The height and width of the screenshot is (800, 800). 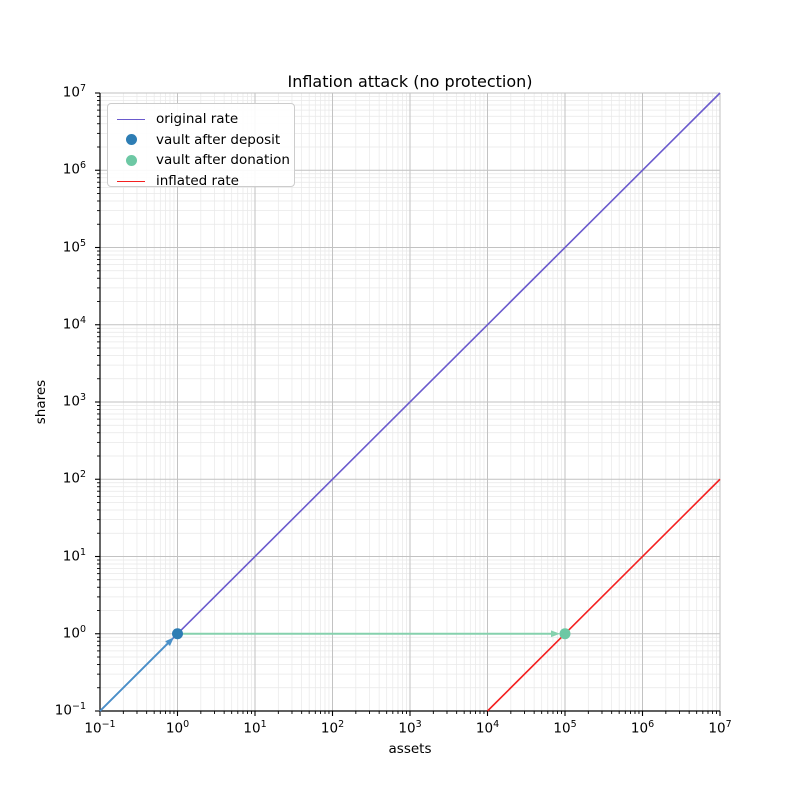 What do you see at coordinates (720, 728) in the screenshot?
I see `x-tick-label: 10⁷` at bounding box center [720, 728].